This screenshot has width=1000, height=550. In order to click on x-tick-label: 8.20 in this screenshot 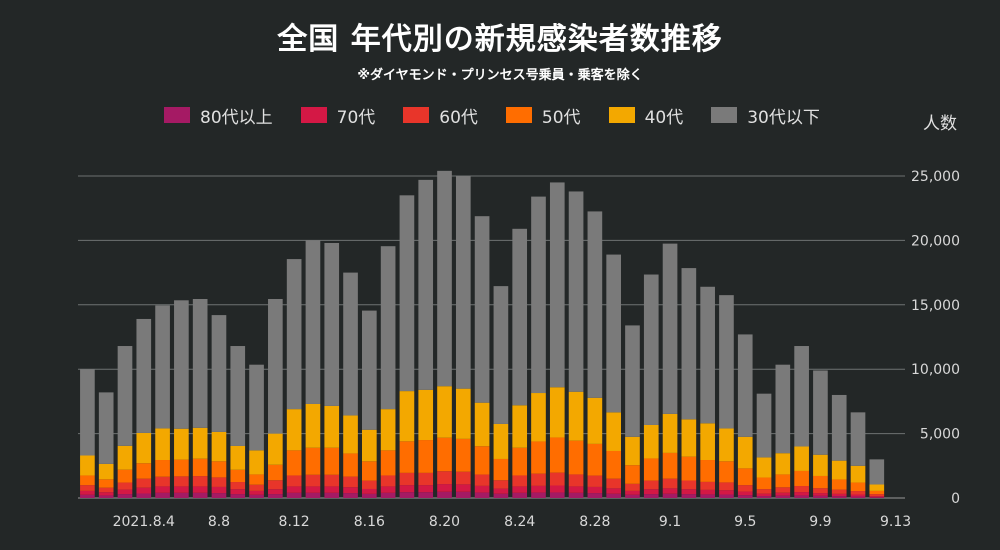, I will do `click(444, 522)`.